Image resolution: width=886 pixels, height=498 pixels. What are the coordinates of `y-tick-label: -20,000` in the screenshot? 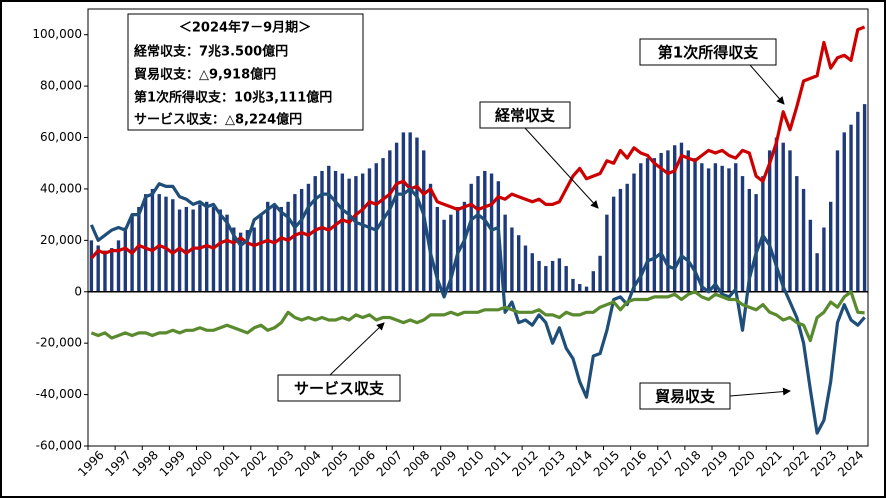 It's located at (59, 343).